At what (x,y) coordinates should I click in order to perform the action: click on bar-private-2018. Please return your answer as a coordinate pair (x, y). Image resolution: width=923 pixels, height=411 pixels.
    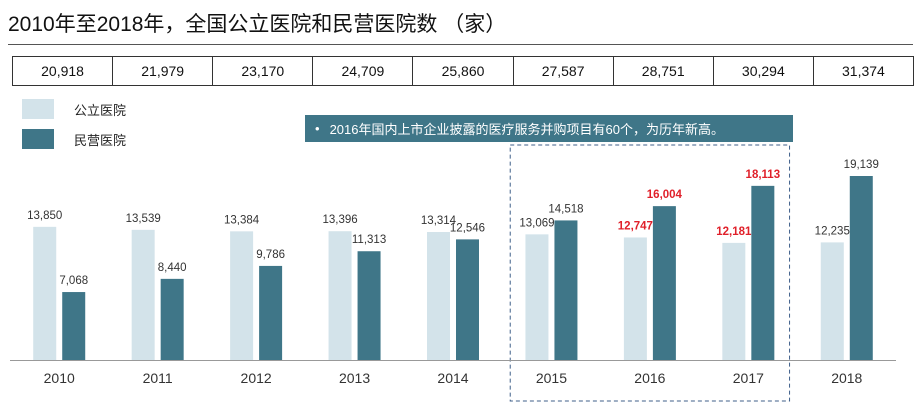
    Looking at the image, I should click on (861, 268).